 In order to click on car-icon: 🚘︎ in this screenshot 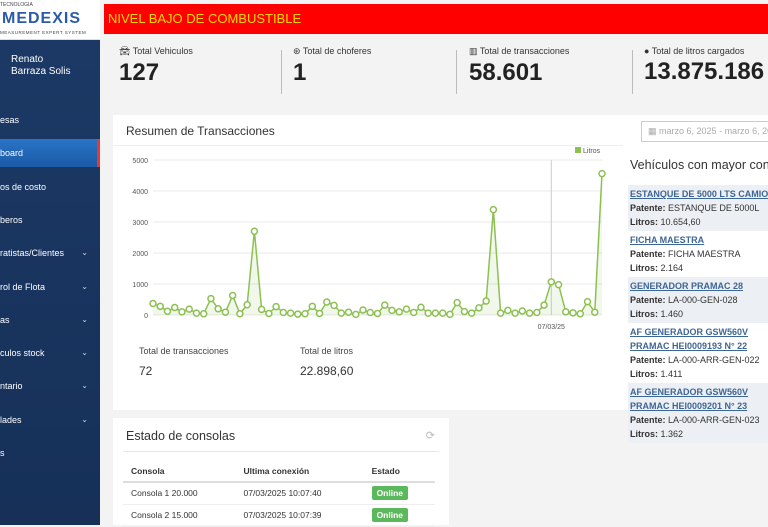, I will do `click(125, 51)`.